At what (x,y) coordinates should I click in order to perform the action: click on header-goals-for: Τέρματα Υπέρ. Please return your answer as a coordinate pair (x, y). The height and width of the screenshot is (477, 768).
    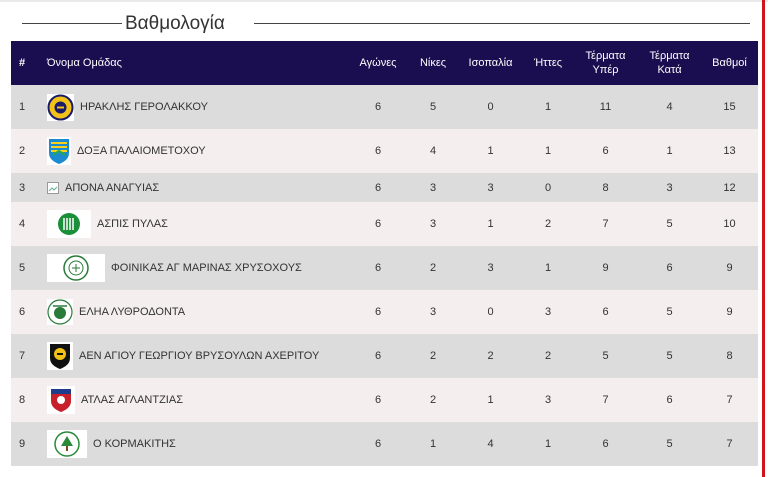
    Looking at the image, I should click on (605, 63).